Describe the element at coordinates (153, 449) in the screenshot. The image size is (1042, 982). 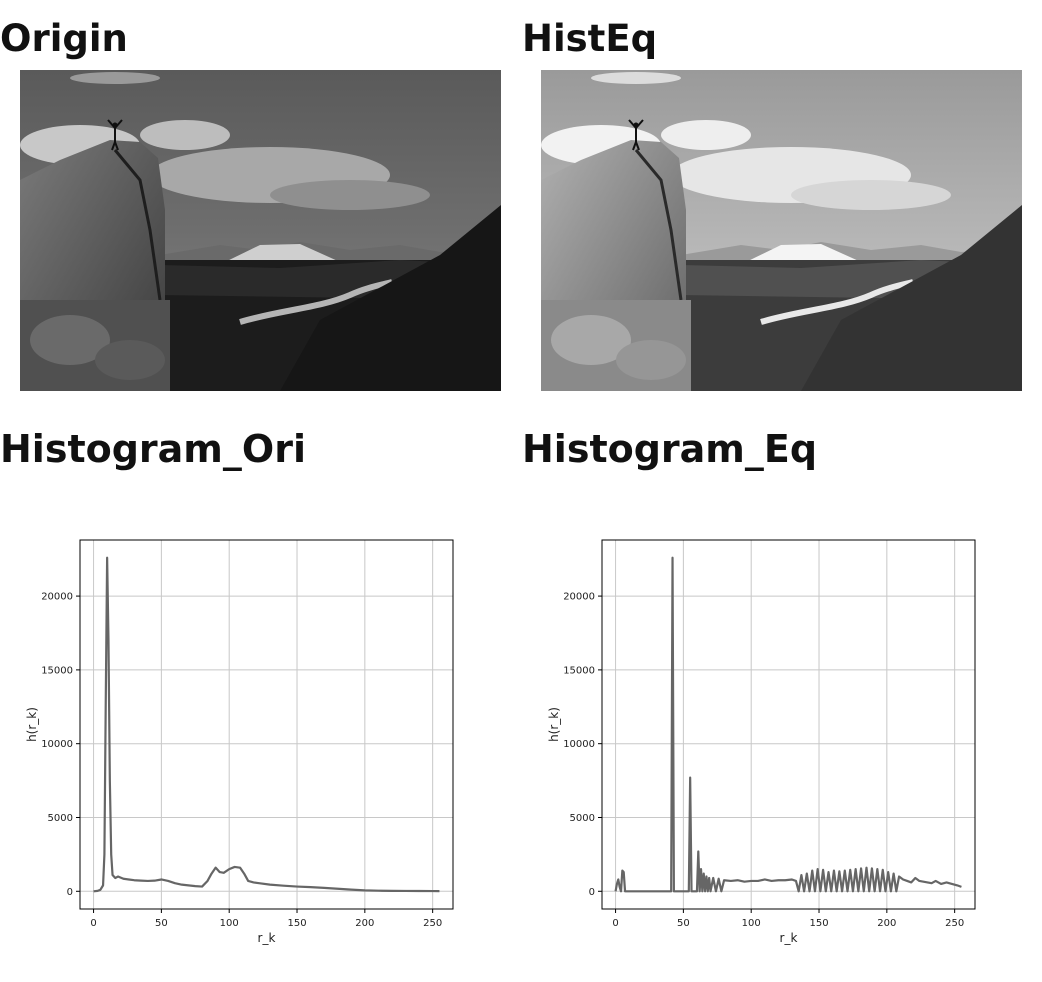
I see `histogram-ori-title: Histogram_Ori` at that location.